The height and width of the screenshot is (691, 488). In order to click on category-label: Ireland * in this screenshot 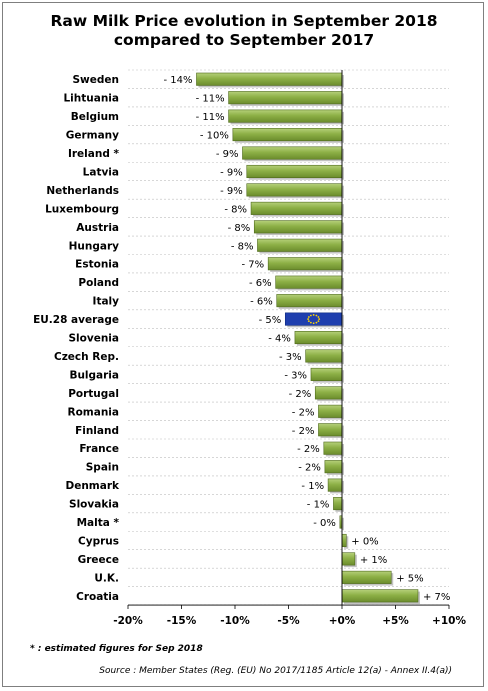, I will do `click(94, 154)`.